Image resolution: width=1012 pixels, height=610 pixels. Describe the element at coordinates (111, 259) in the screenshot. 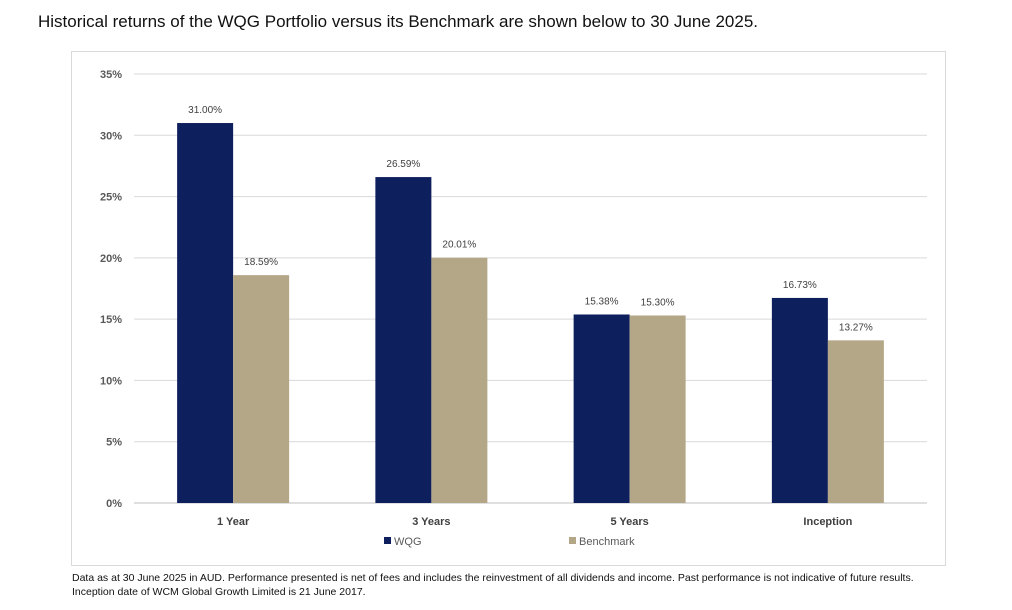

I see `y-tick-label: 20%` at that location.